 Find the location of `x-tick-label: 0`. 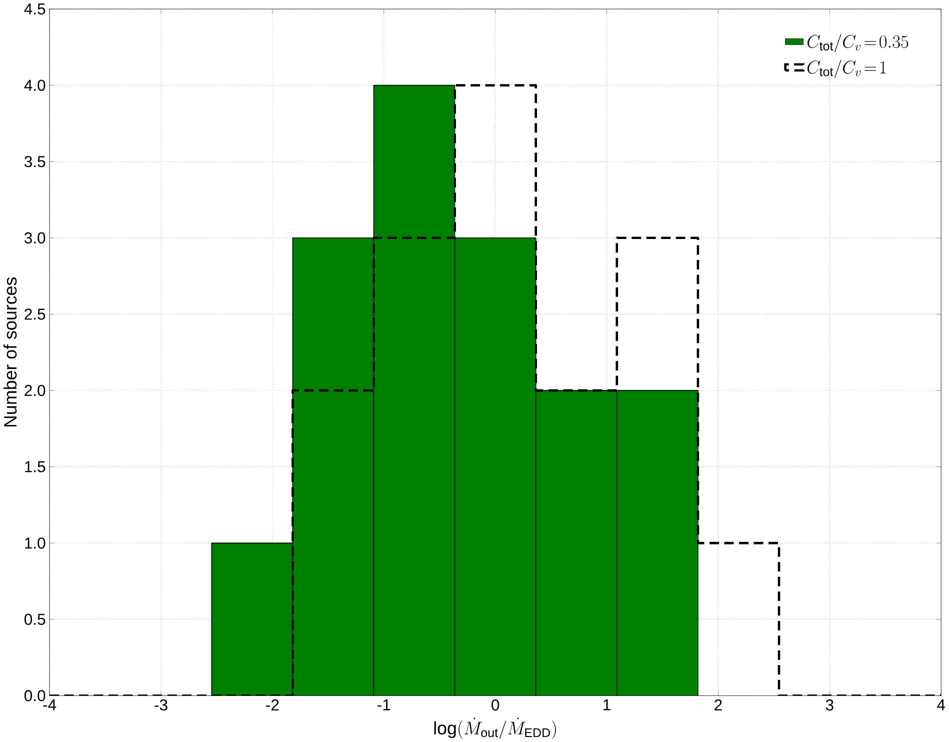

x-tick-label: 0 is located at coordinates (496, 704).